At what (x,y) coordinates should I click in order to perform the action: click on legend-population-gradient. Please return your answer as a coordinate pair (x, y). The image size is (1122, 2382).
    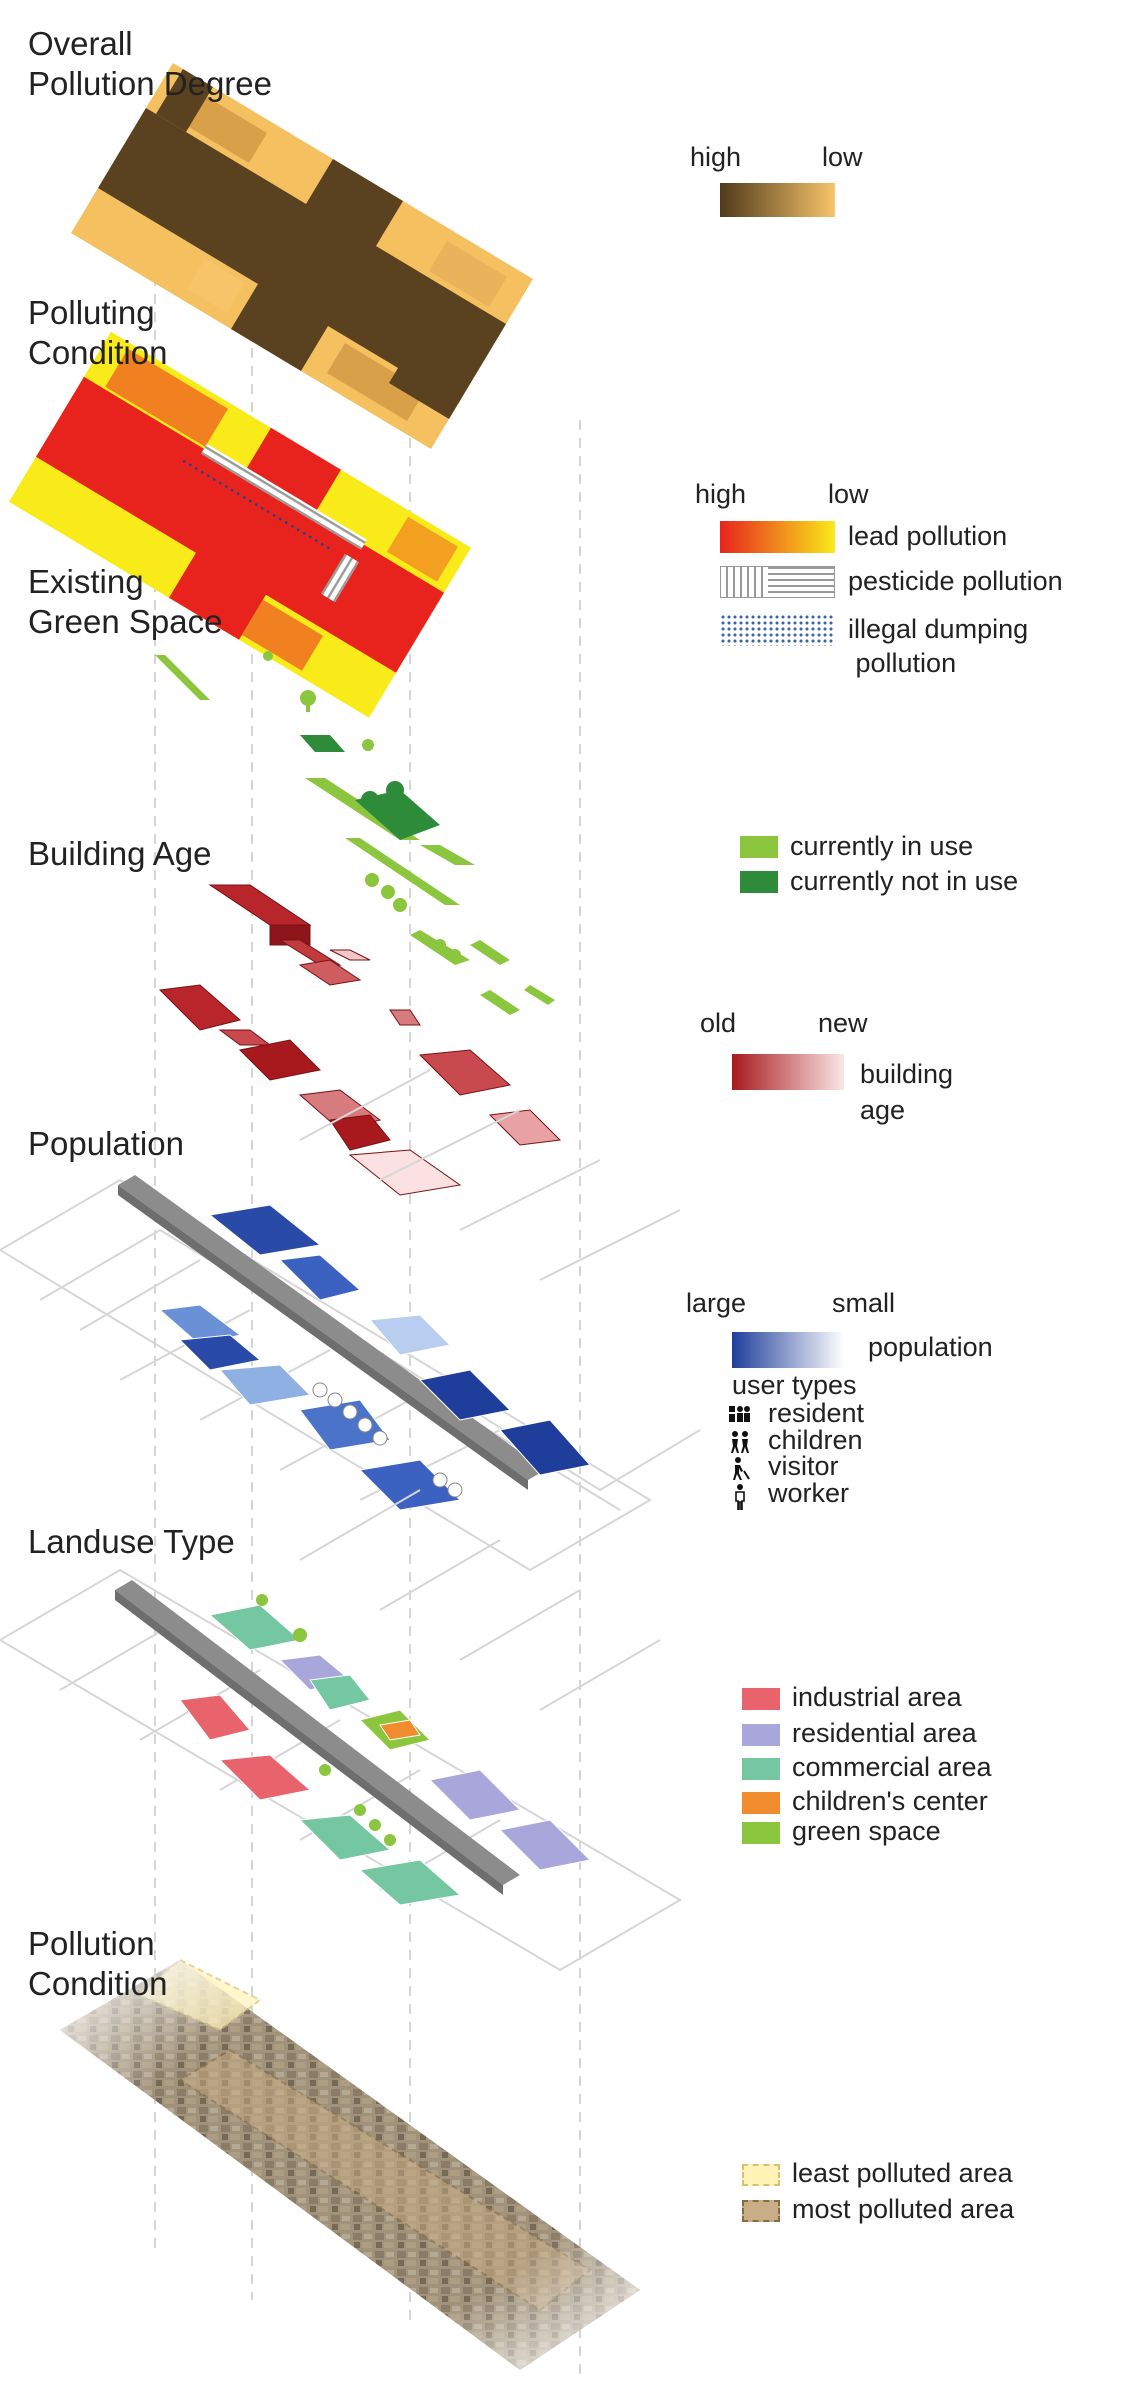
    Looking at the image, I should click on (788, 1350).